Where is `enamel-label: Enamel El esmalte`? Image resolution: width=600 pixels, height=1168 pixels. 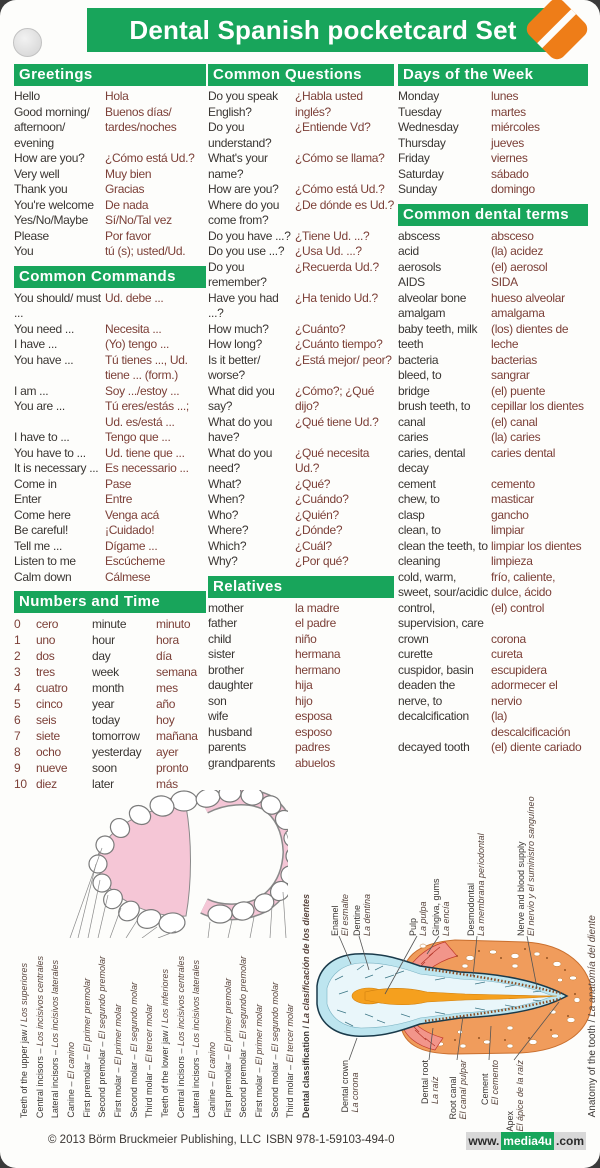
enamel-label: Enamel El esmalte is located at coordinates (340, 914).